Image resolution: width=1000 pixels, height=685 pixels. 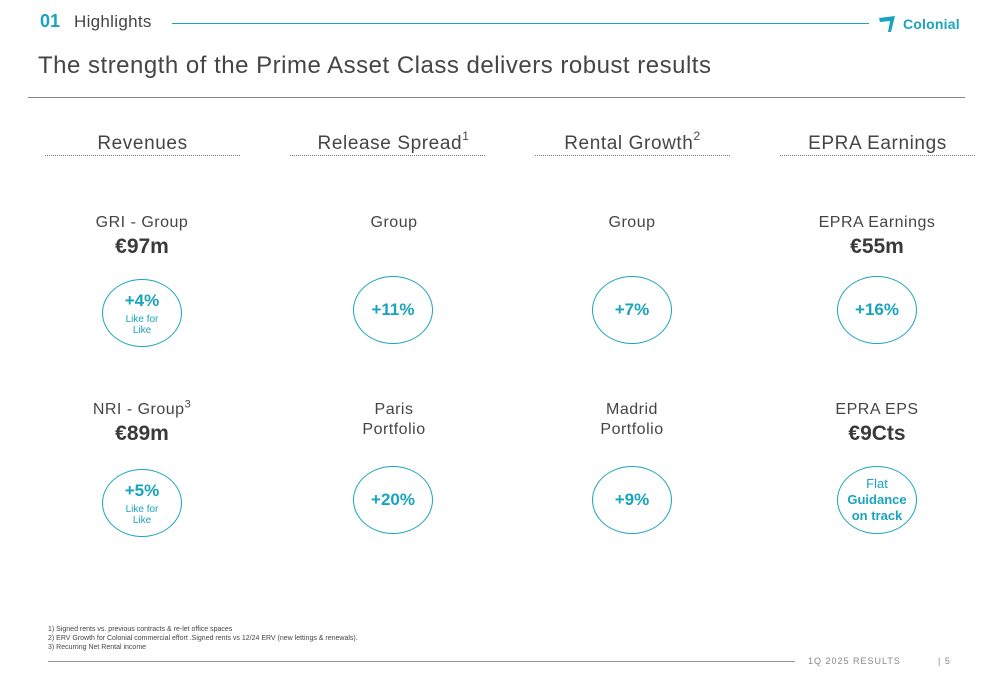 I want to click on nri-lfl-sub-2: Like, so click(x=142, y=520).